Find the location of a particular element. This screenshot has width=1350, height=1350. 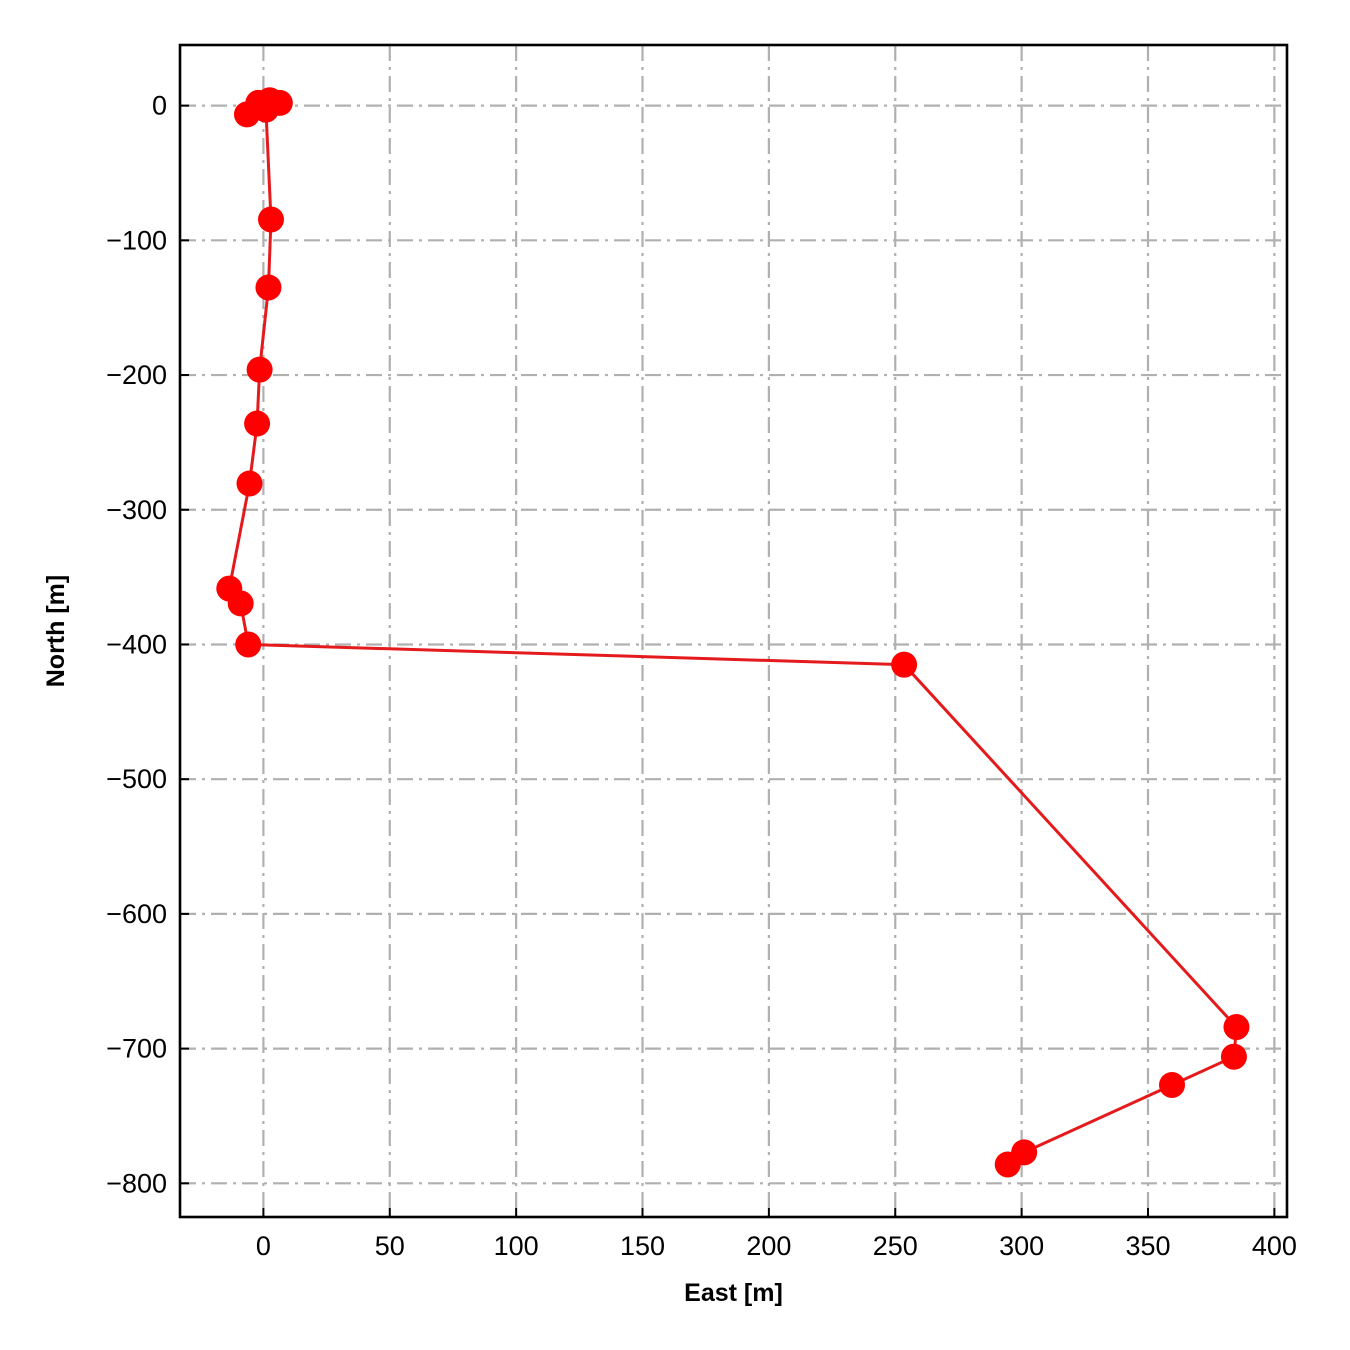

y-tick-label: −300 is located at coordinates (136, 510).